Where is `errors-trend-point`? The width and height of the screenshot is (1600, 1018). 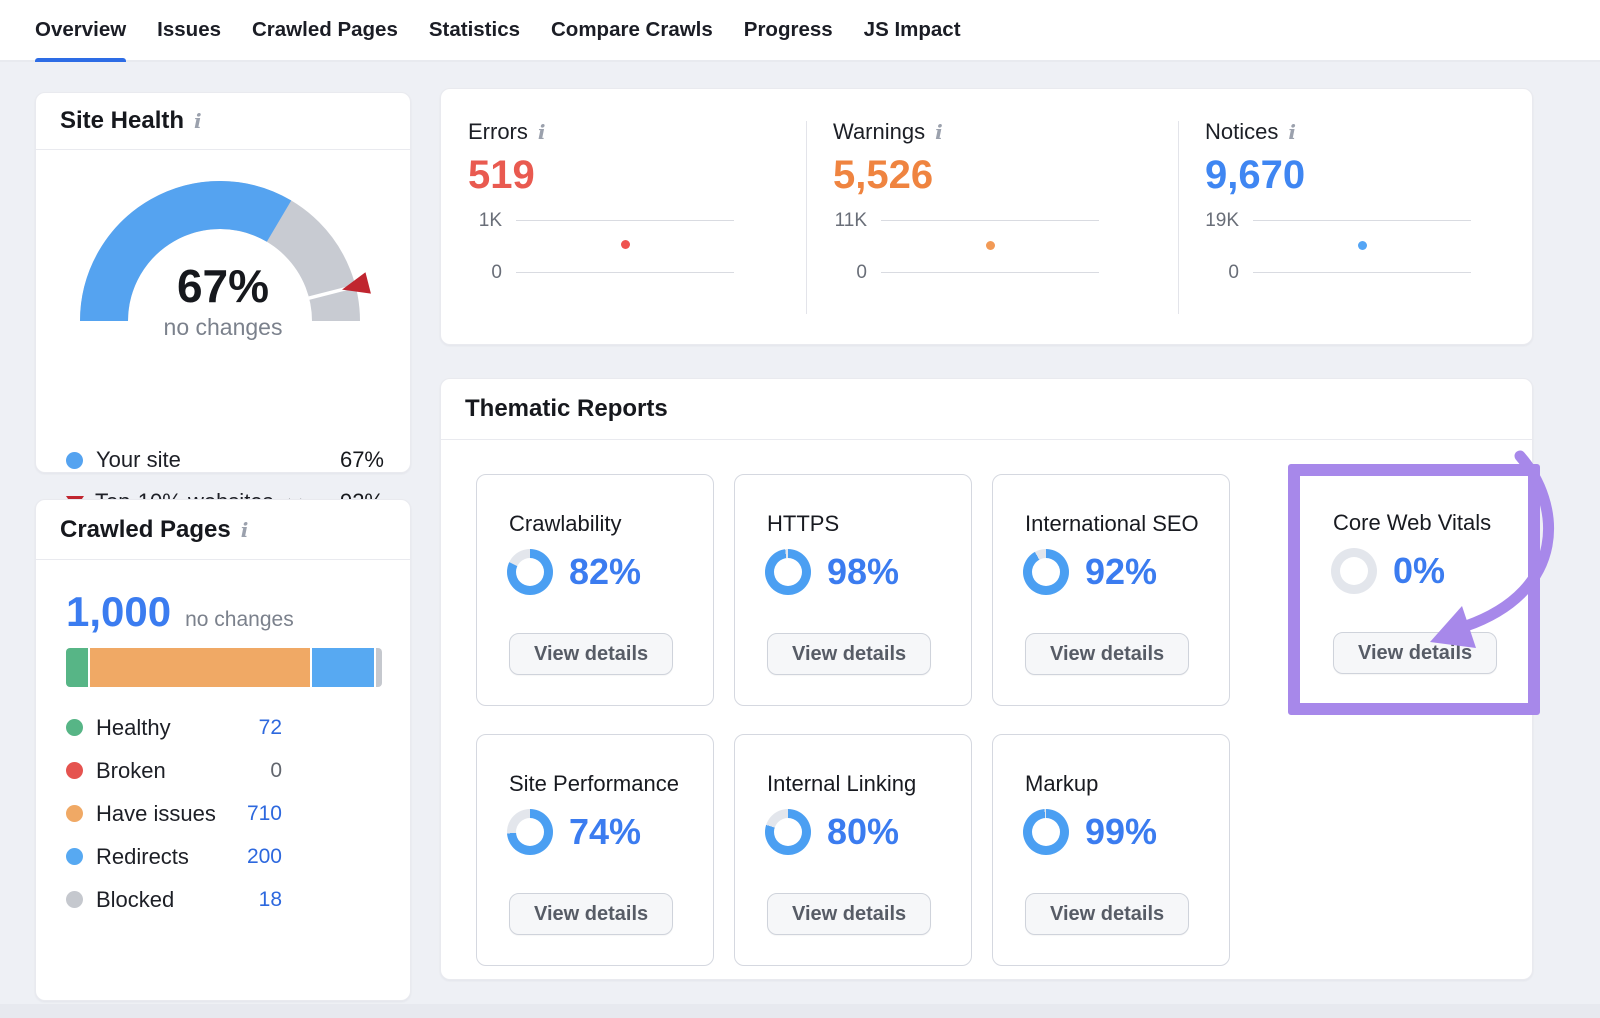 errors-trend-point is located at coordinates (625, 245).